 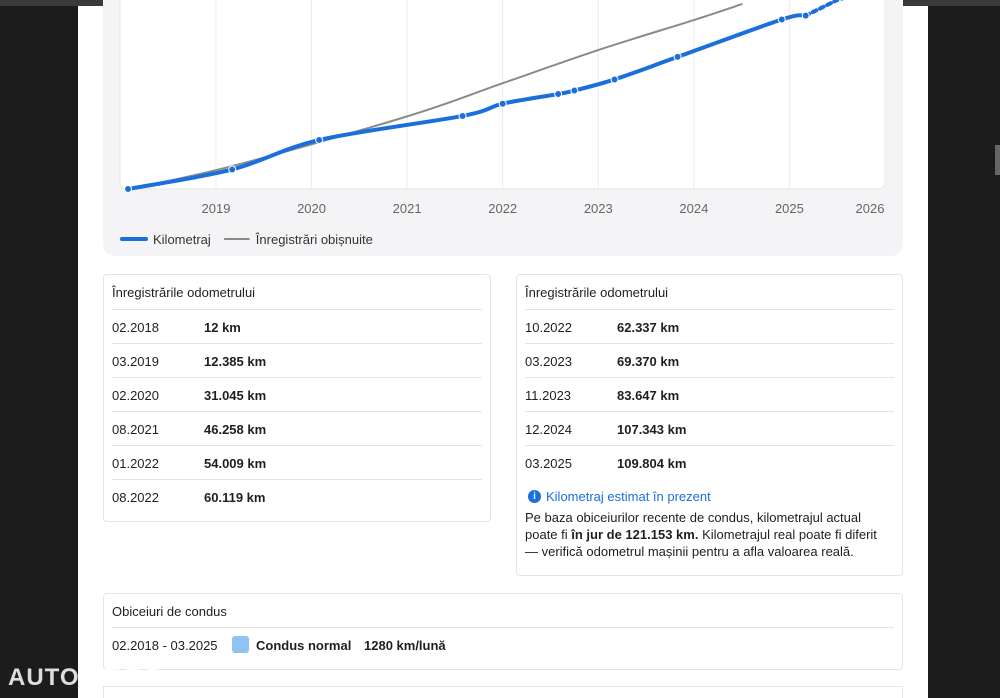 What do you see at coordinates (135, 497) in the screenshot?
I see `date: 08.2022` at bounding box center [135, 497].